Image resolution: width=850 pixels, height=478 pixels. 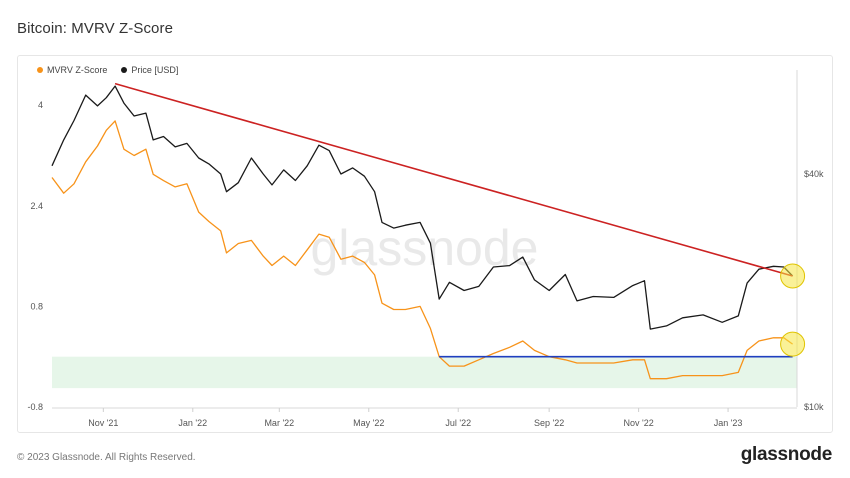 I want to click on y-left-tick-label: -0.8, so click(x=35, y=407).